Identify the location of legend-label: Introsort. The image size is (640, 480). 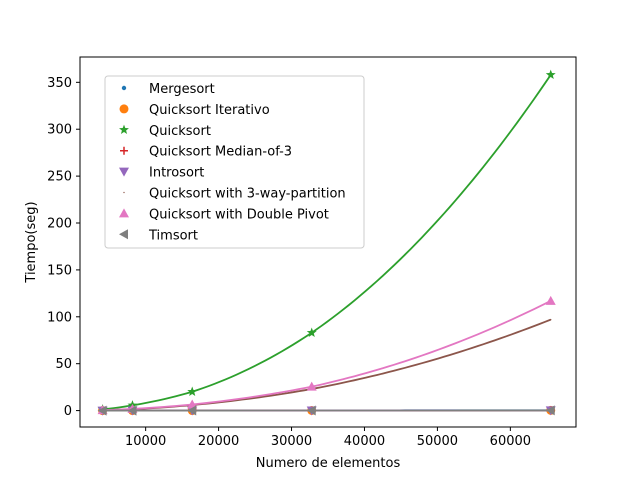
(176, 173).